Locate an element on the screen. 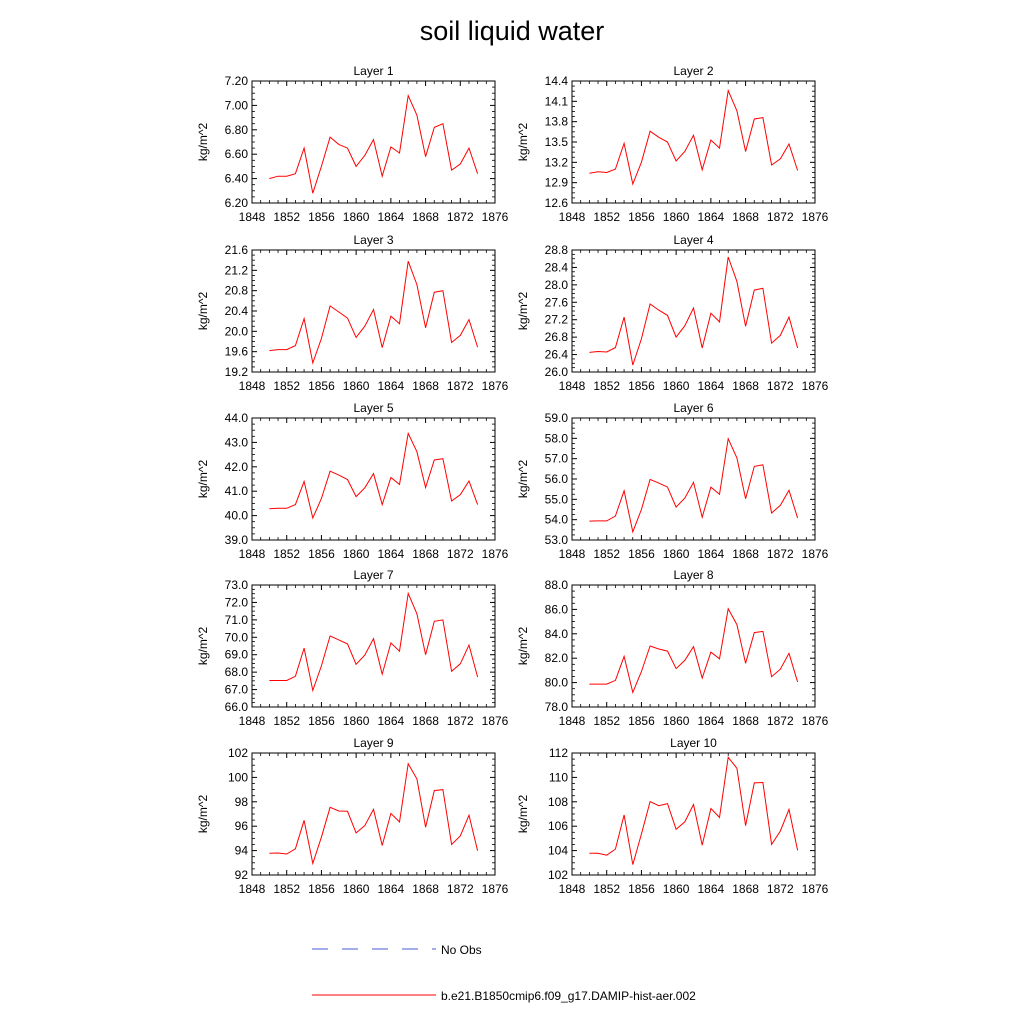 This screenshot has height=1024, width=1024. y-tick-label: 12.9 is located at coordinates (557, 183).